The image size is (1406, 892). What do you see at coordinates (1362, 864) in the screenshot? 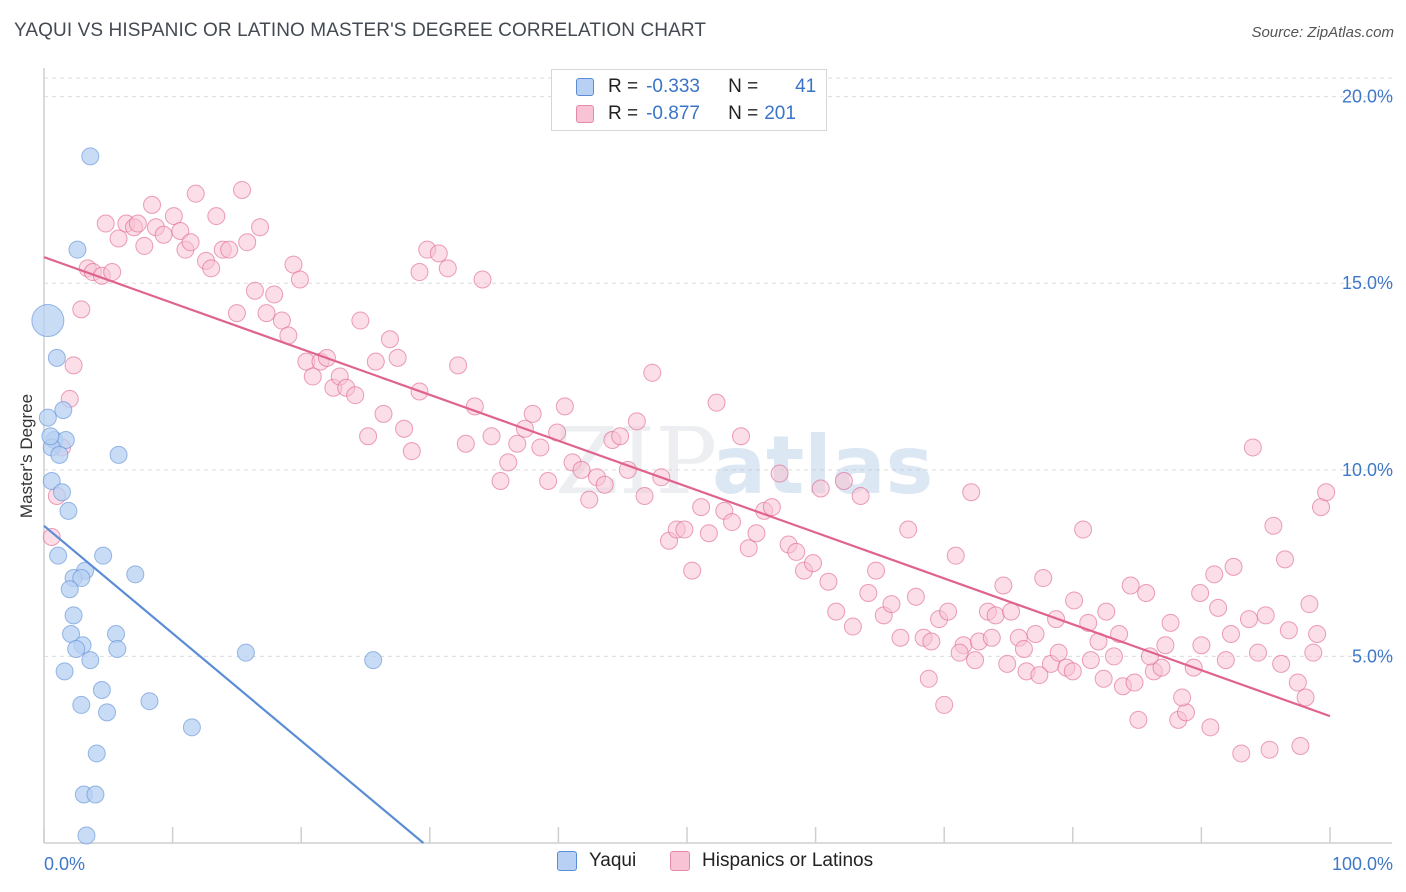
I see `x-tick-label: 100.0%` at bounding box center [1362, 864].